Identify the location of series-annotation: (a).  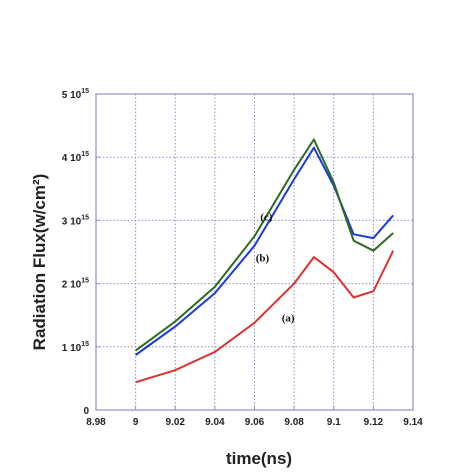
(288, 319).